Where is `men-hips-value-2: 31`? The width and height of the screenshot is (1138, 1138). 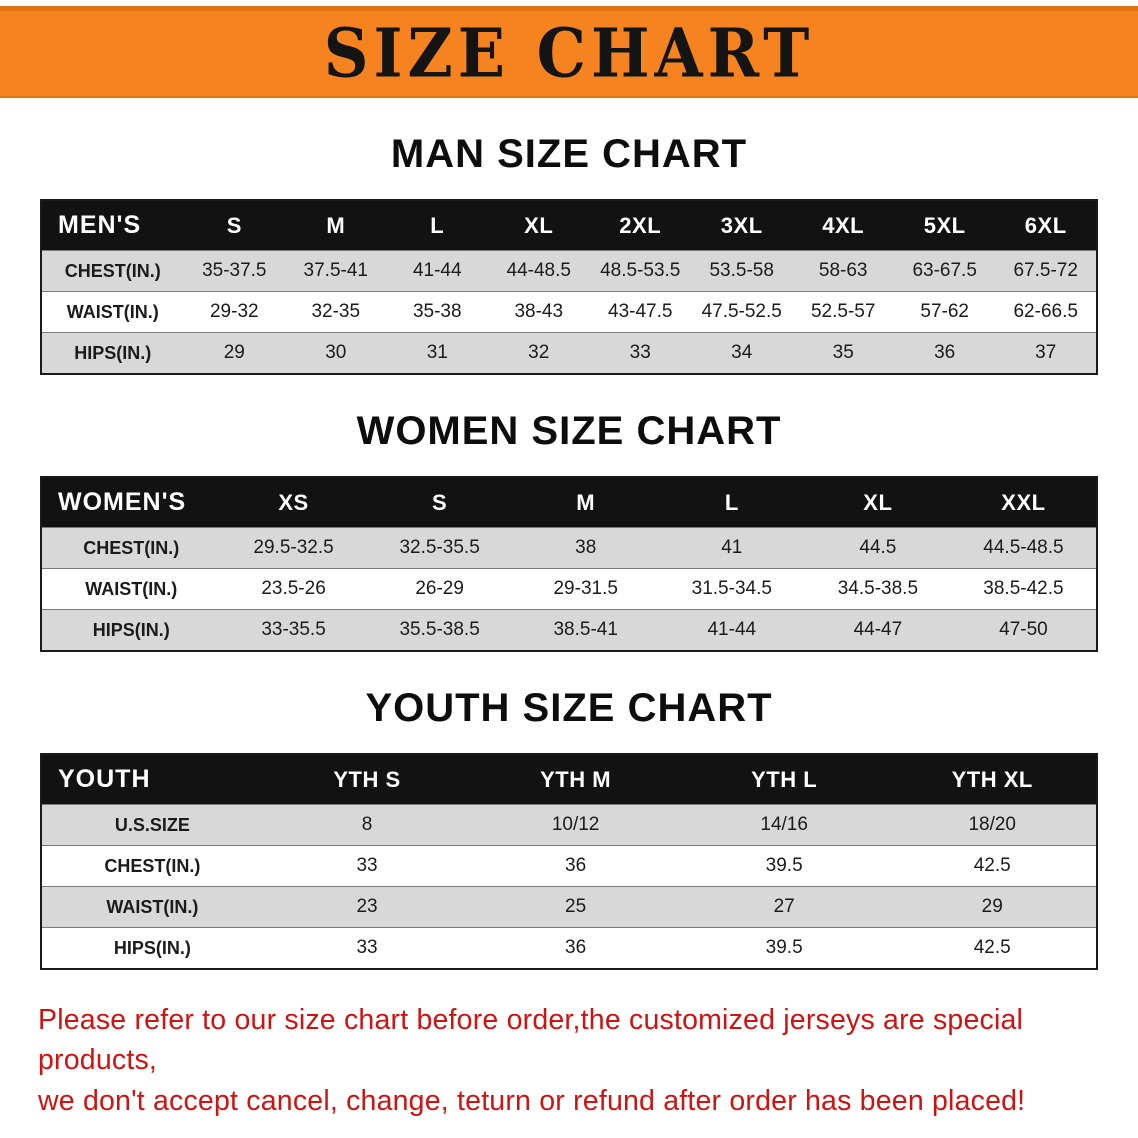 men-hips-value-2: 31 is located at coordinates (437, 353).